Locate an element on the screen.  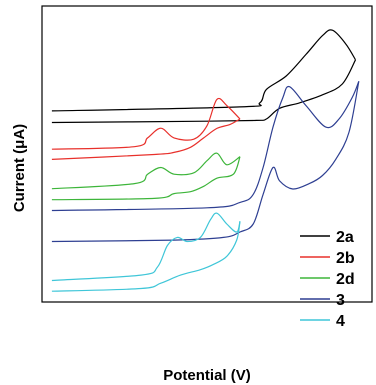
legend-label-2d: 2d is located at coordinates (345, 279).